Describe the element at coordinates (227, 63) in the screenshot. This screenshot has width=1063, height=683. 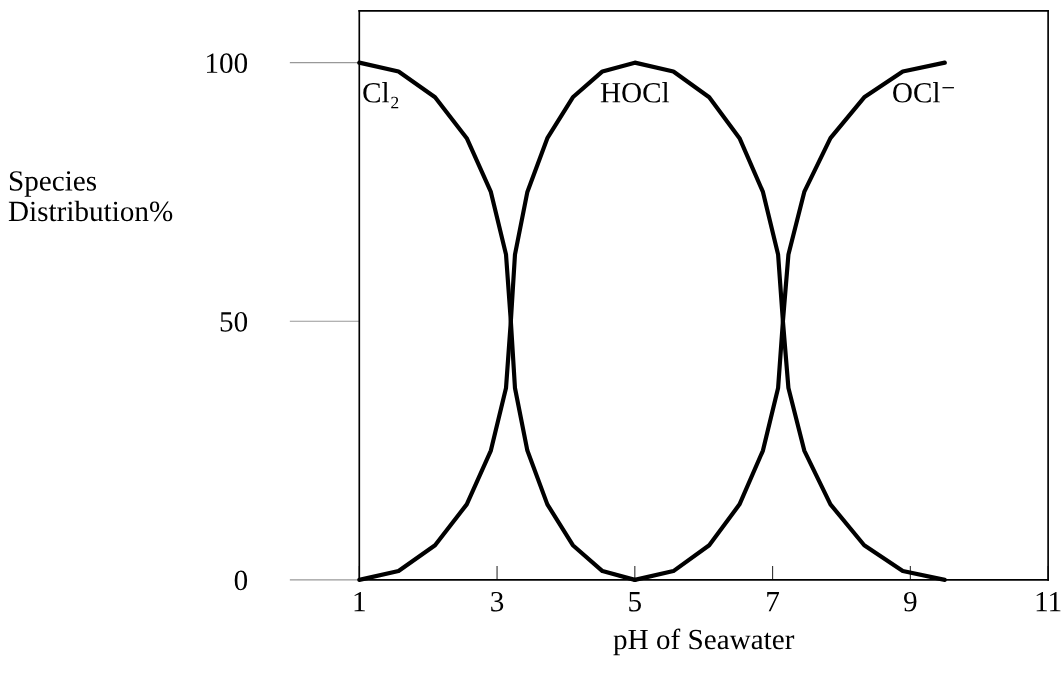
I see `y-tick-label: 100` at that location.